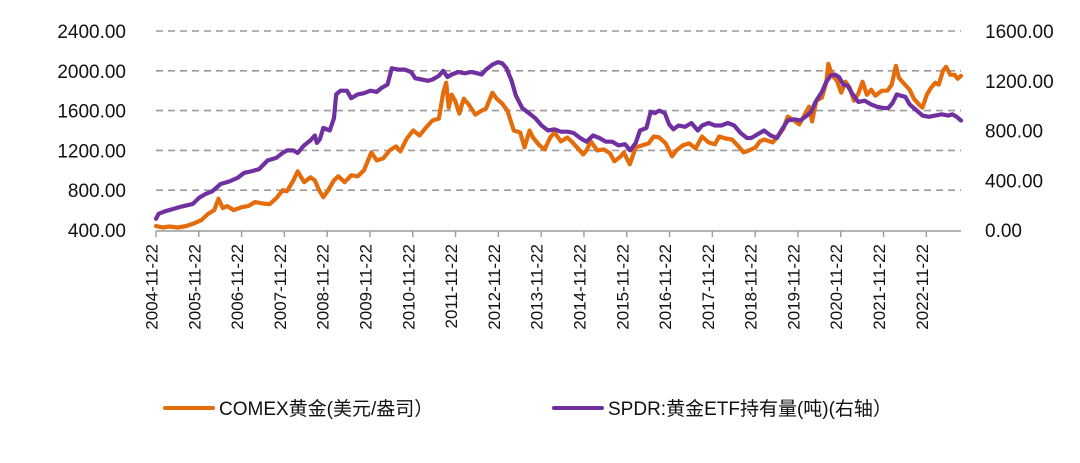  Describe the element at coordinates (451, 286) in the screenshot. I see `x-tick-label: 2011-11-22` at that location.